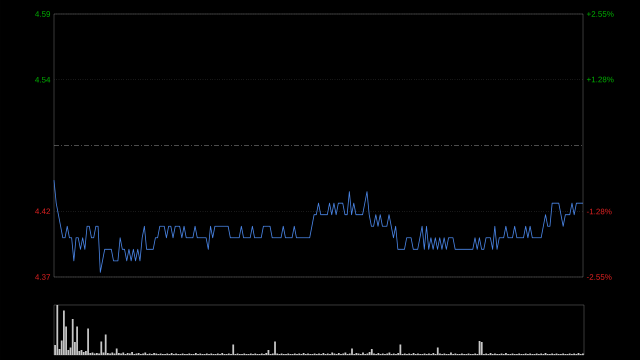 This screenshot has height=360, width=640. I want to click on y-tick-label: 4.54, so click(42, 79).